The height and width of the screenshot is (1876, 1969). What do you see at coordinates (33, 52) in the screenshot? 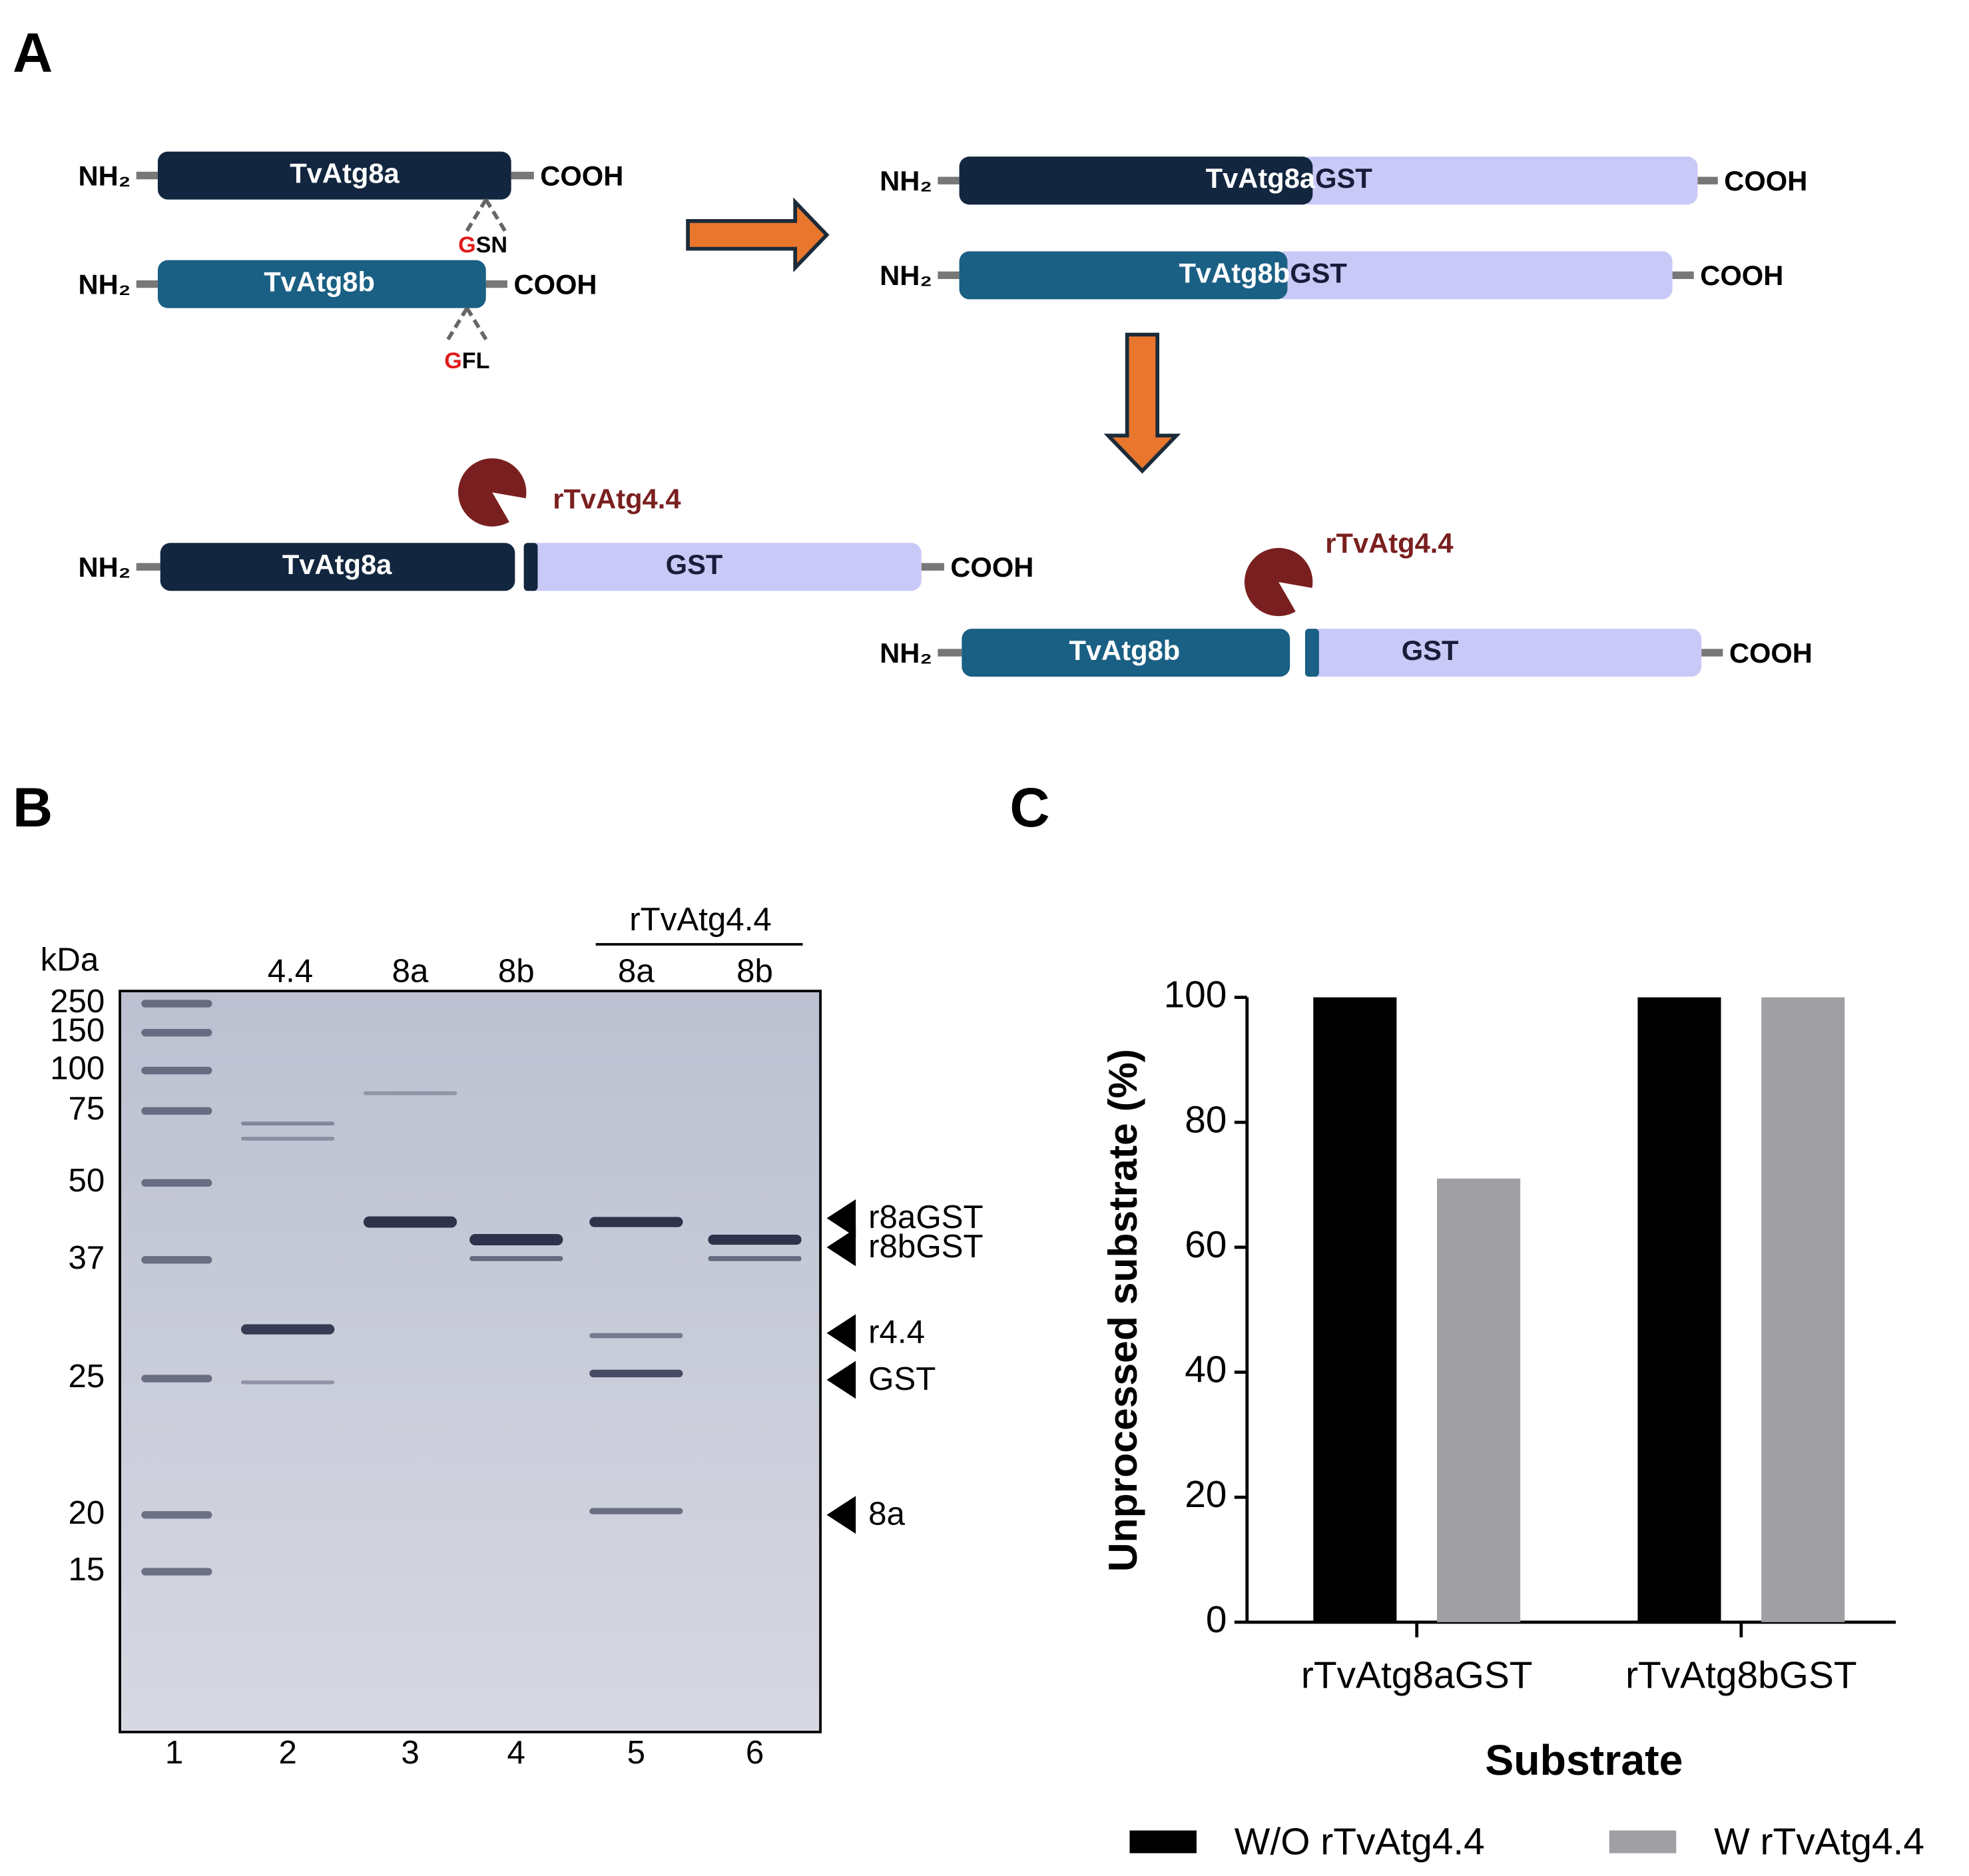
I see `panel-label: A` at bounding box center [33, 52].